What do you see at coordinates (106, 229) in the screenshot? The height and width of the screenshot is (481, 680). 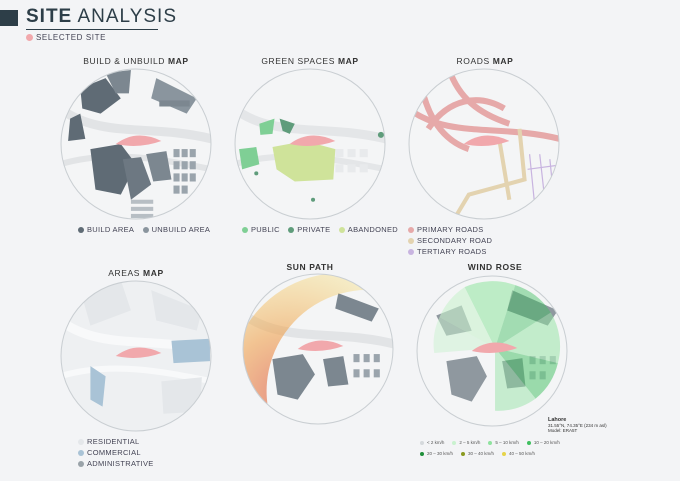 I see `legend-item: BUILD AREA` at bounding box center [106, 229].